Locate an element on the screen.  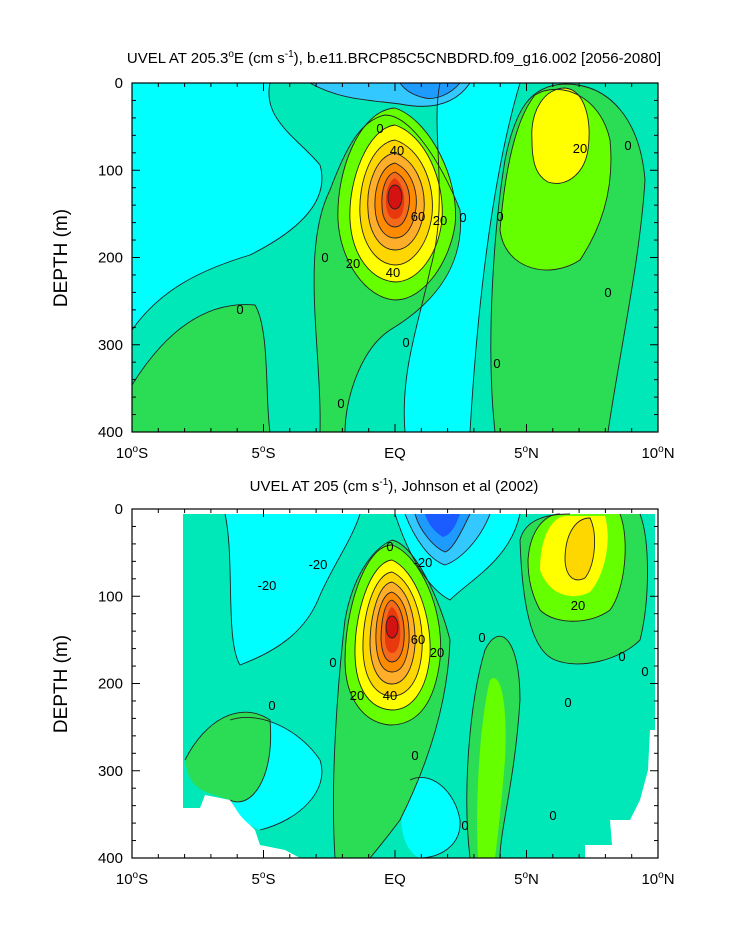
bottom-x-tick-label: 5oN is located at coordinates (526, 879).